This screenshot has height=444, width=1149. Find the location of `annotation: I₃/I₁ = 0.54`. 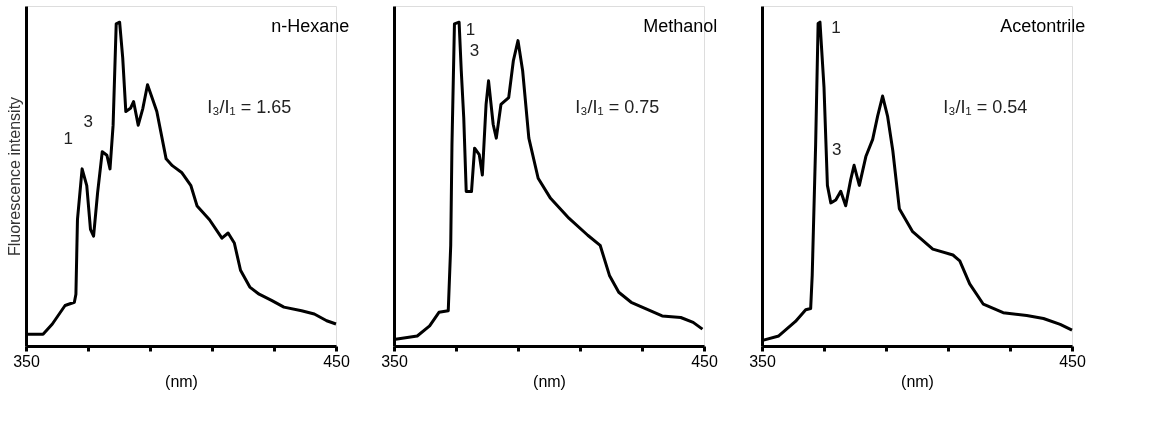

annotation: I₃/I₁ = 0.54 is located at coordinates (985, 107).